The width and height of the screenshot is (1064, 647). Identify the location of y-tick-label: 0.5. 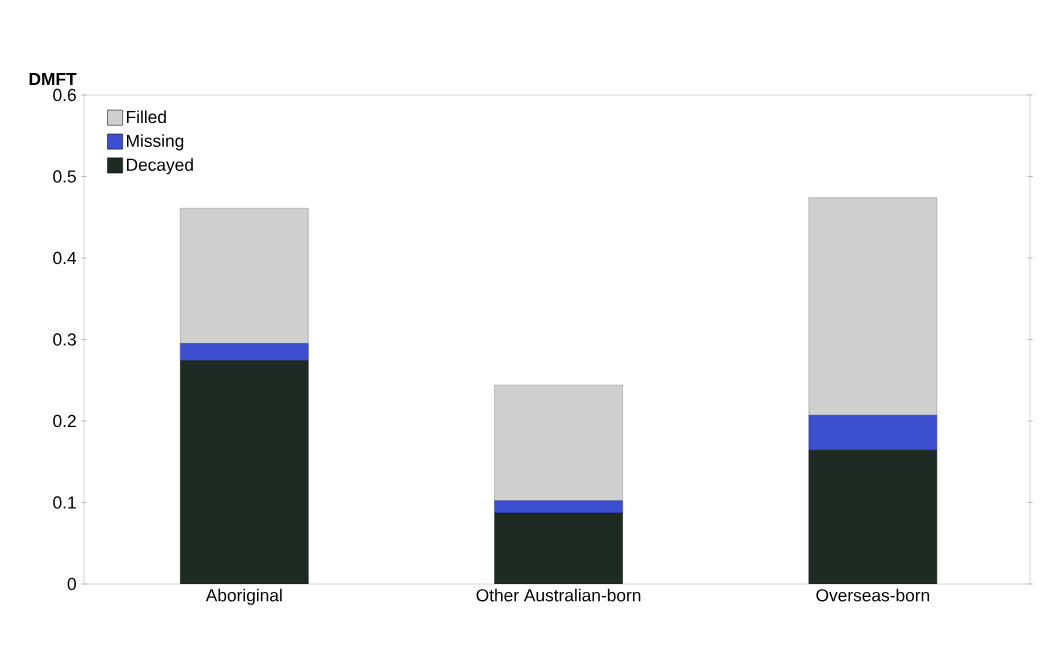
(64, 176).